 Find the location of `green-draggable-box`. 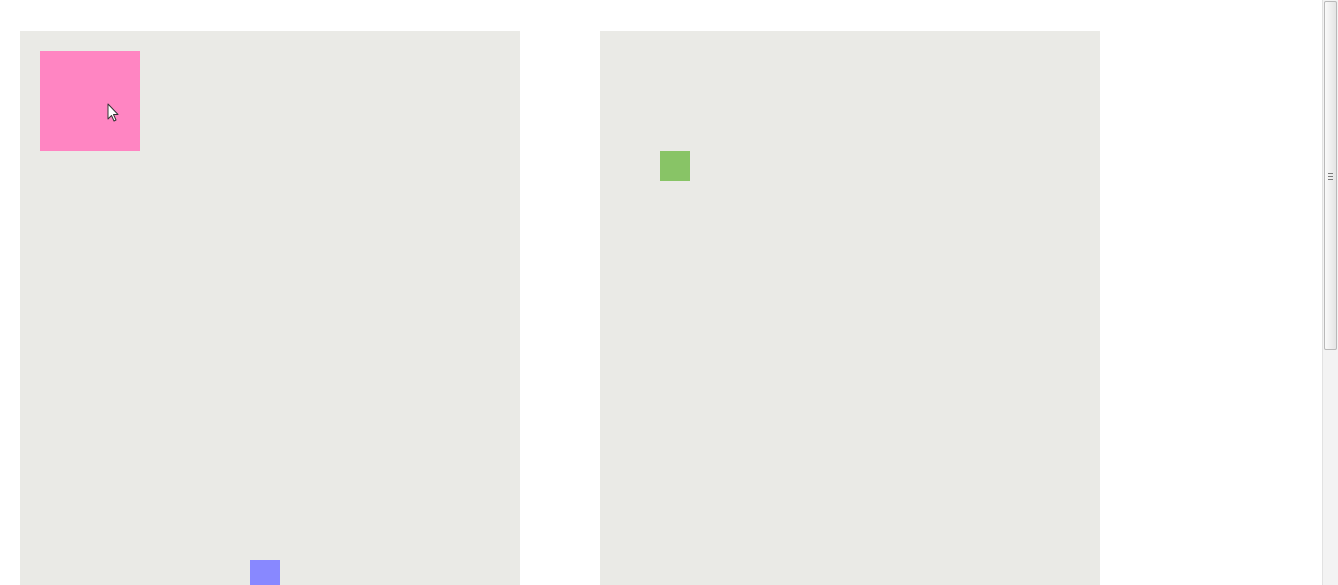

green-draggable-box is located at coordinates (675, 166).